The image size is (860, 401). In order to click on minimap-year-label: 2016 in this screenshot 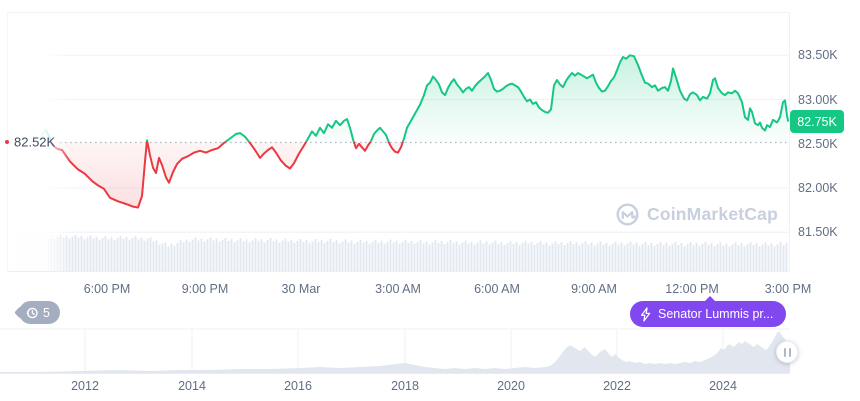, I will do `click(298, 385)`.